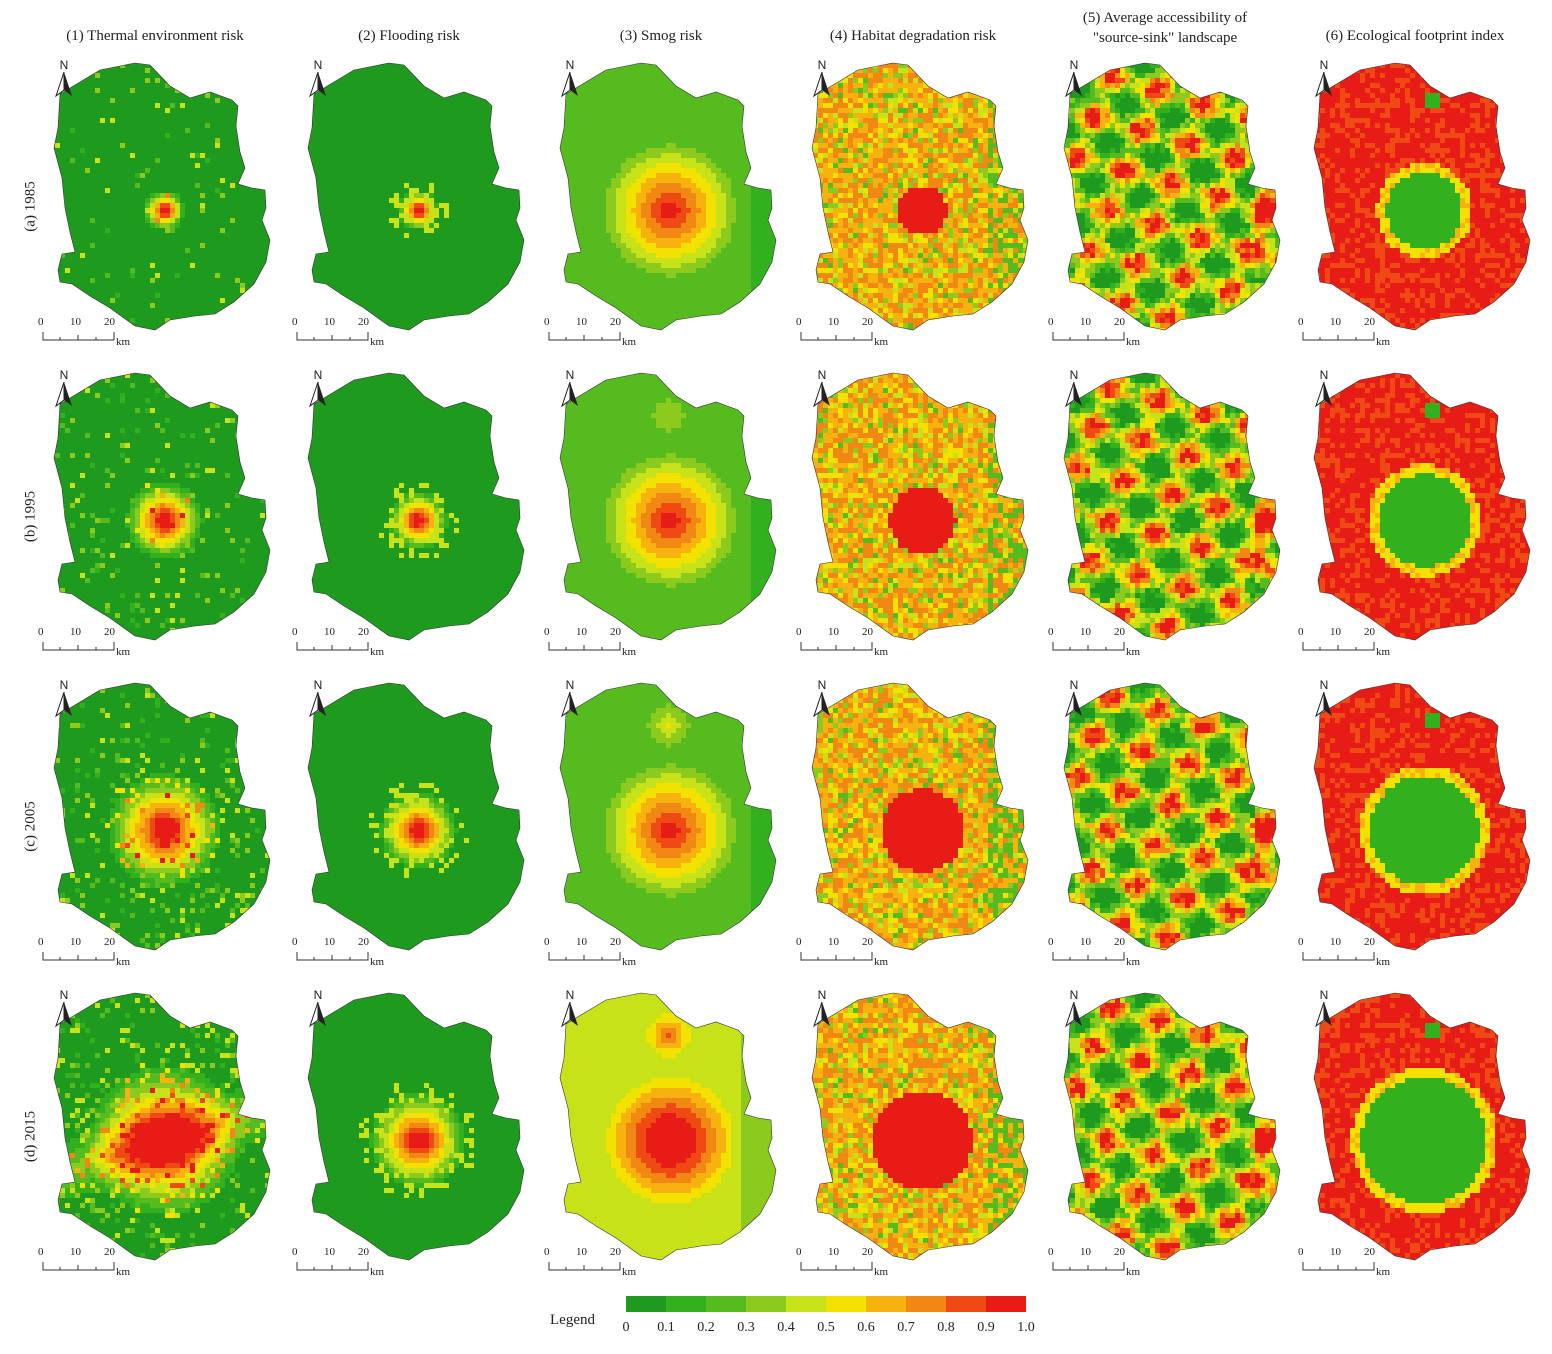 The image size is (1552, 1354). What do you see at coordinates (31, 517) in the screenshot?
I see `row-label: (b) 1995` at bounding box center [31, 517].